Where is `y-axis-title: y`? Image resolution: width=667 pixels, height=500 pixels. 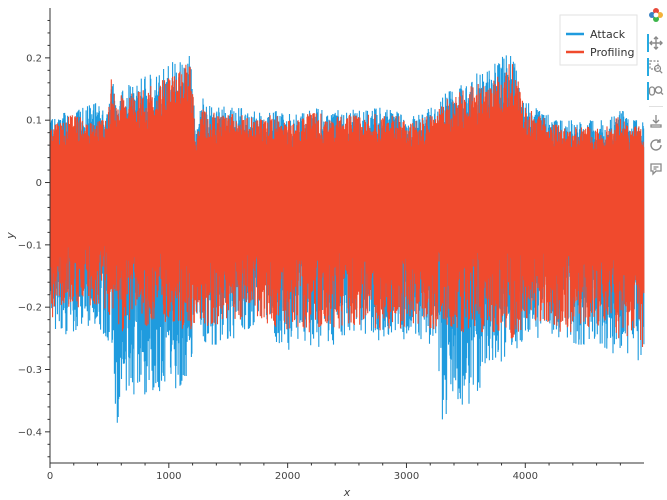
y-axis-title: y is located at coordinates (10, 236).